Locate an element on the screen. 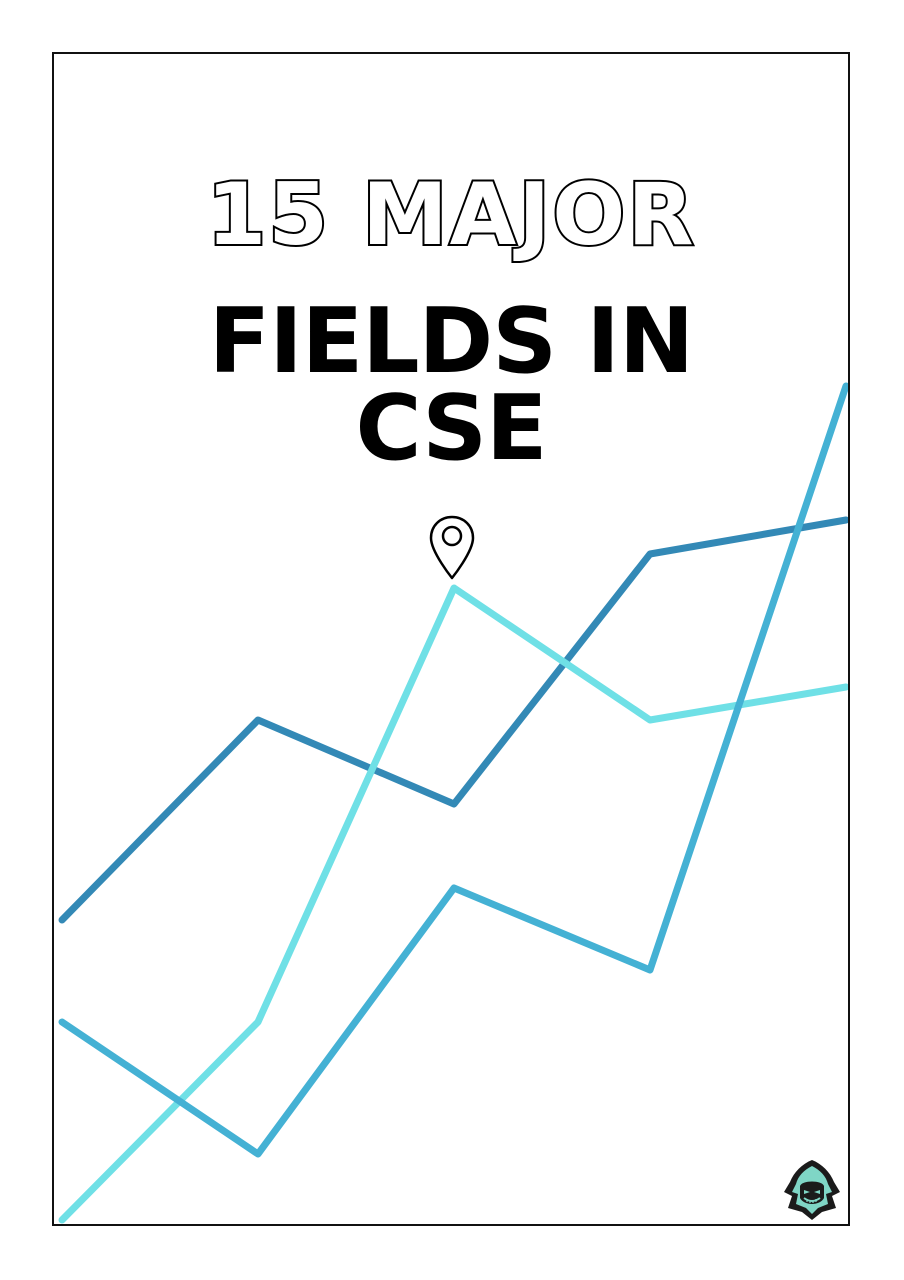 Image resolution: width=904 pixels, height=1280 pixels. title-line-3: CSE is located at coordinates (451, 428).